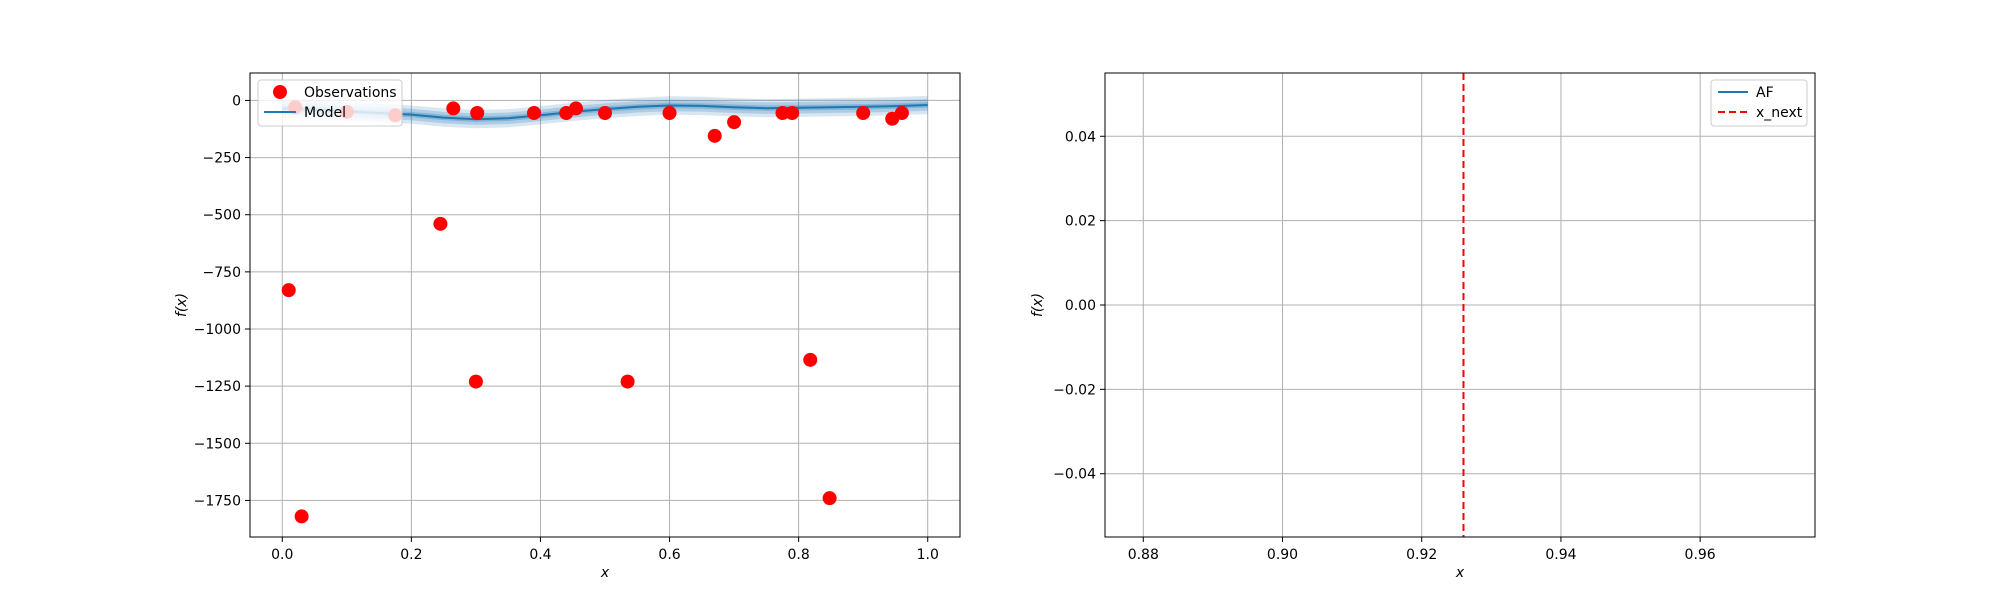 The height and width of the screenshot is (600, 2000). Describe the element at coordinates (1282, 555) in the screenshot. I see `x-tick-label: 0.90` at that location.